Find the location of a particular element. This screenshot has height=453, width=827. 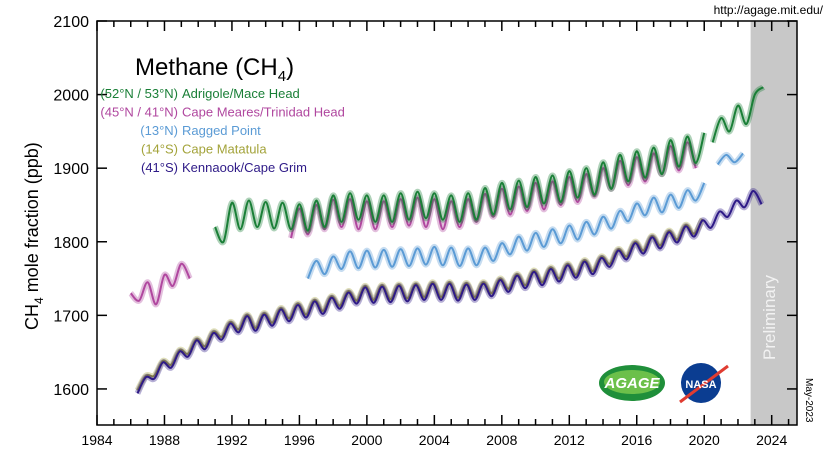

legend-site-name: Cape Meares/Trinidad Head is located at coordinates (263, 112).